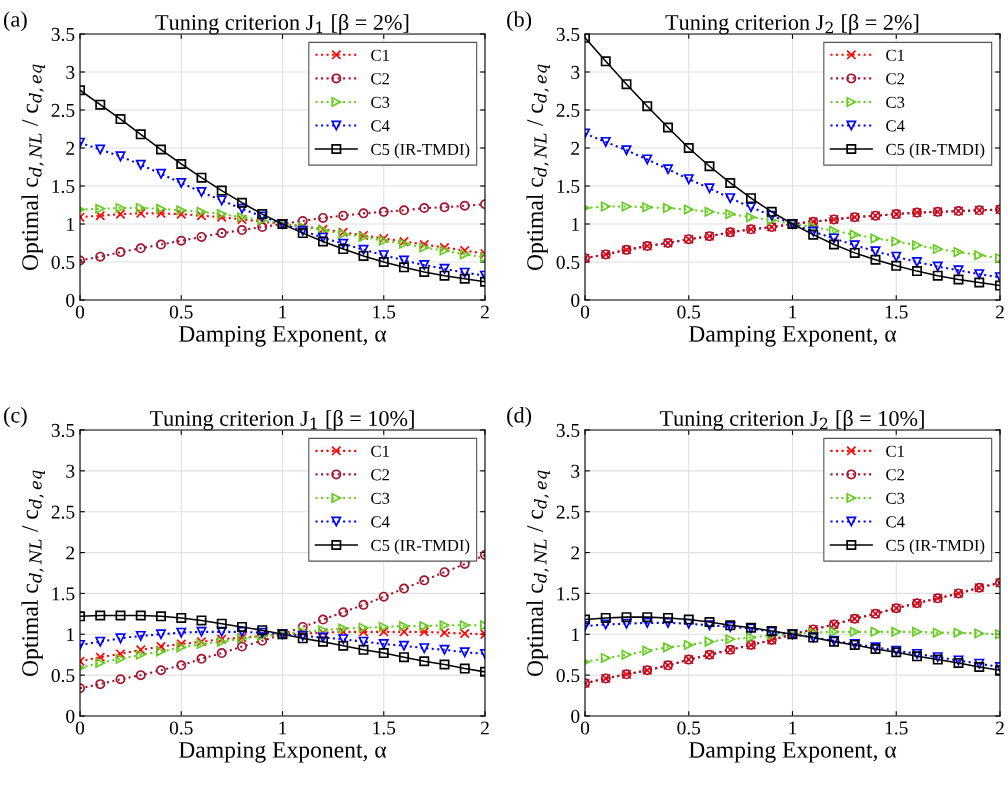 This screenshot has width=1008, height=789. I want to click on text: (a), so click(15, 21).